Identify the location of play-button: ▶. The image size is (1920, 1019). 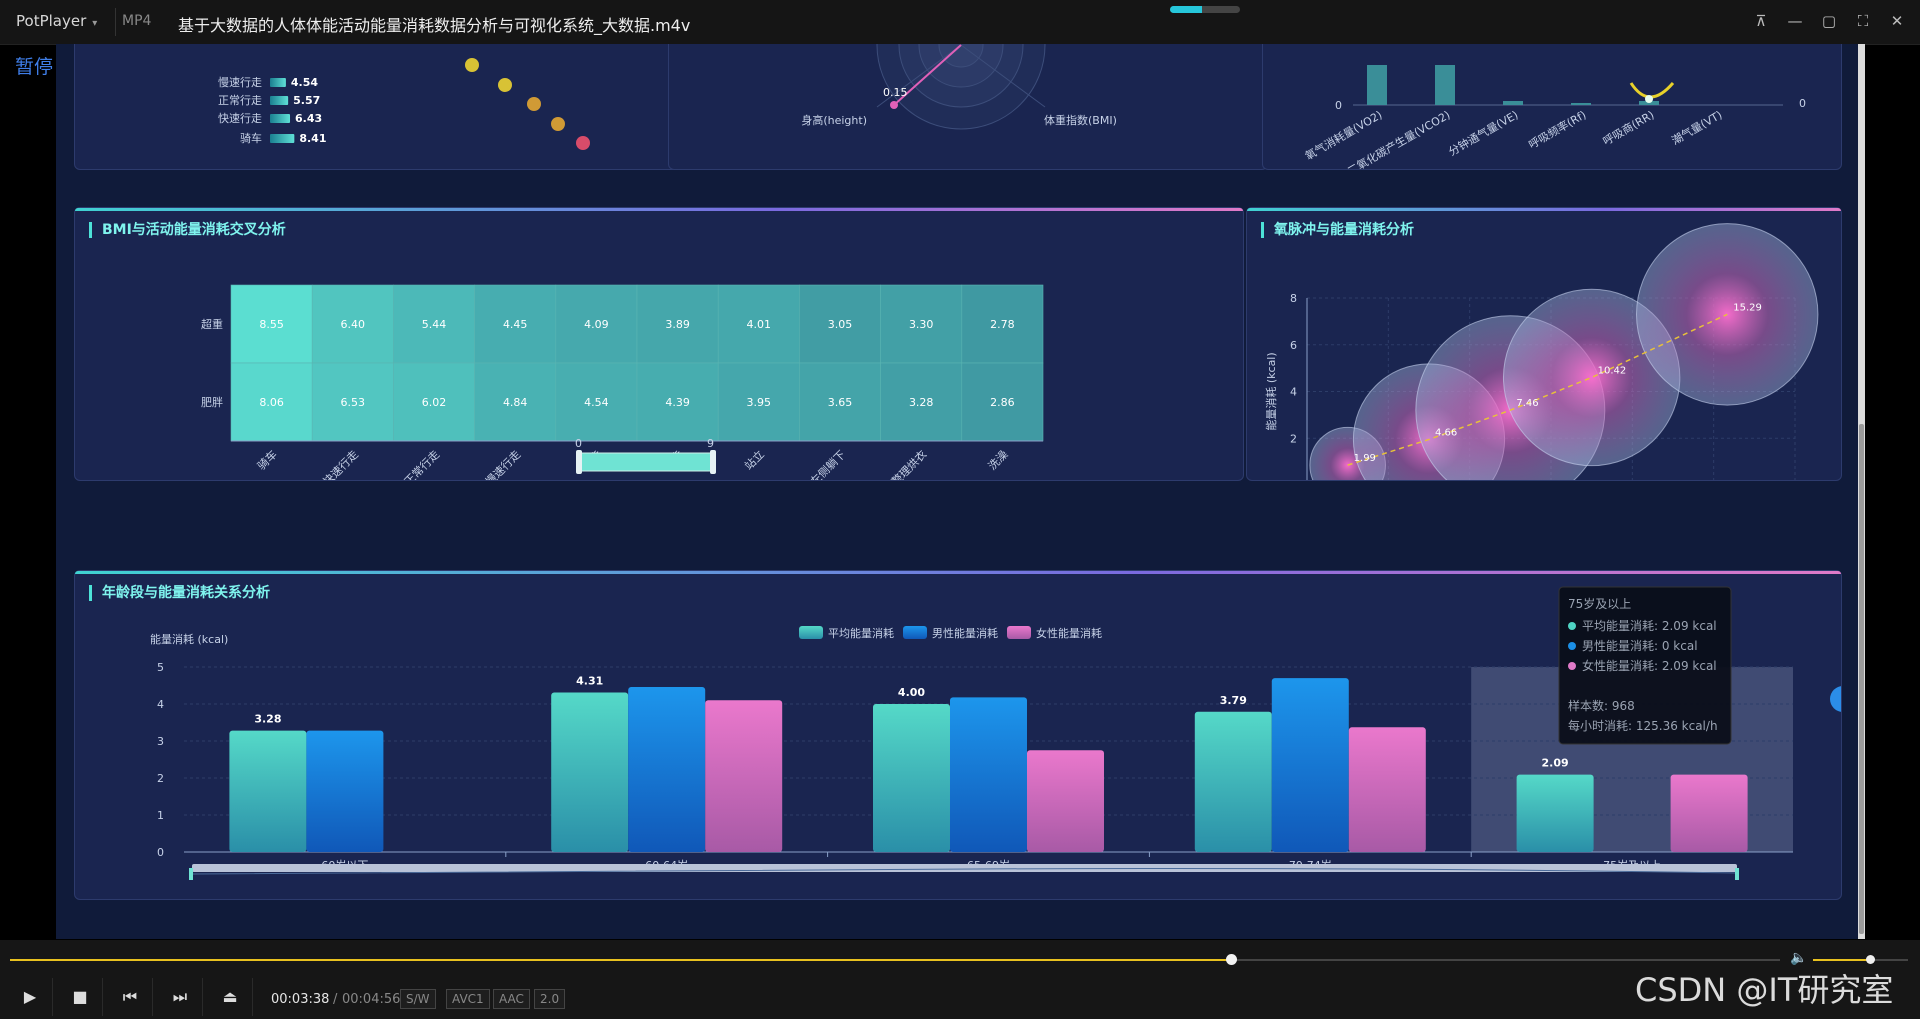
(30, 997).